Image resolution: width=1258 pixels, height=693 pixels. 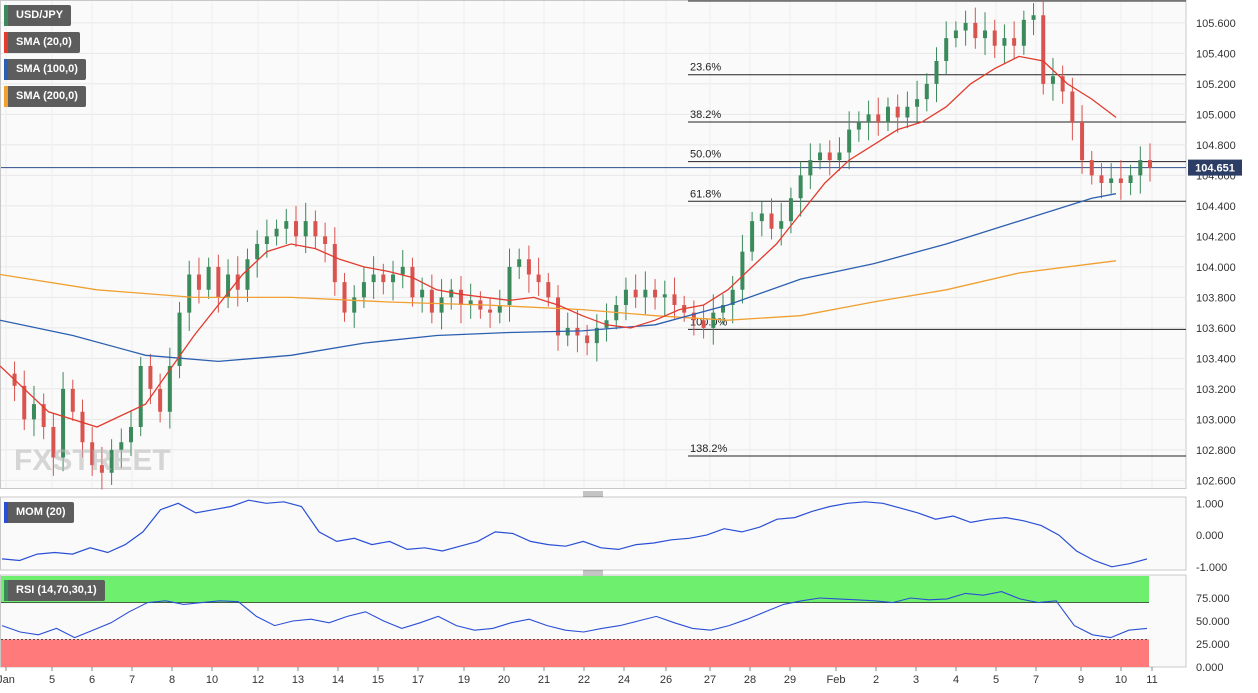 I want to click on legend-rsi: RSI (14,70,30,1), so click(x=54, y=590).